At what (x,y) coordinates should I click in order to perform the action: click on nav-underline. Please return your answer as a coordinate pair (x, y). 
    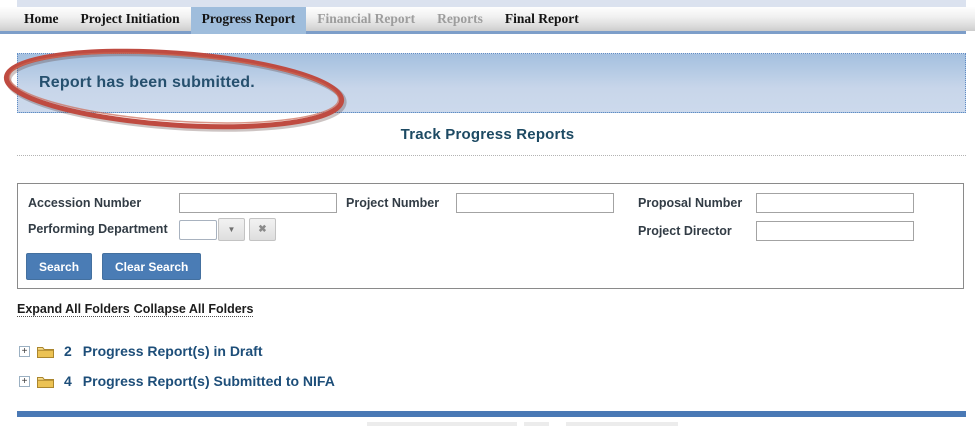
    Looking at the image, I should click on (483, 32).